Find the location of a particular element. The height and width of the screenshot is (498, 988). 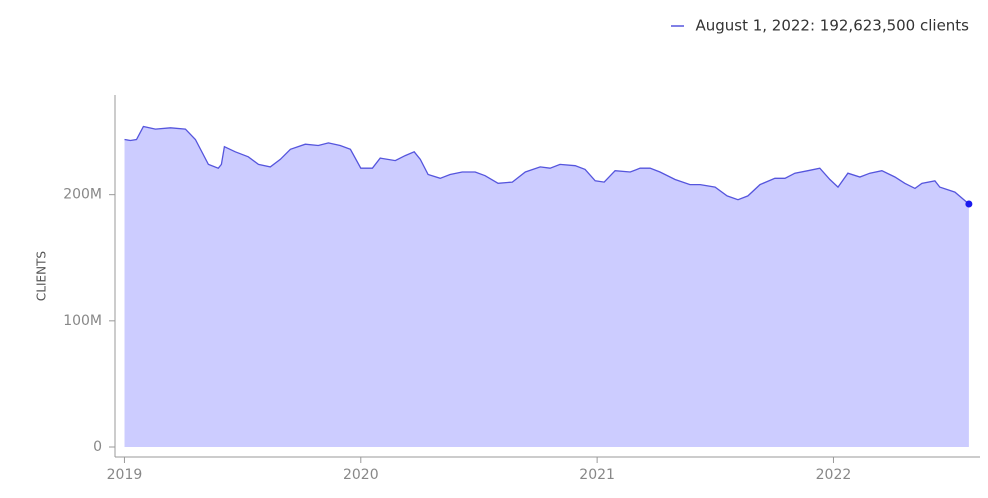

x-tick-label: 2019 is located at coordinates (125, 475).